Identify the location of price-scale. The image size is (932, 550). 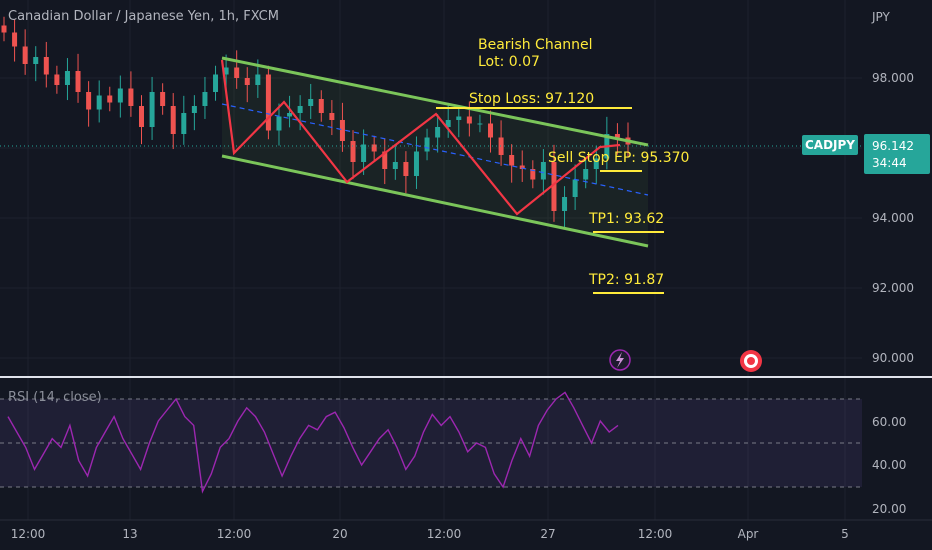
(897, 188).